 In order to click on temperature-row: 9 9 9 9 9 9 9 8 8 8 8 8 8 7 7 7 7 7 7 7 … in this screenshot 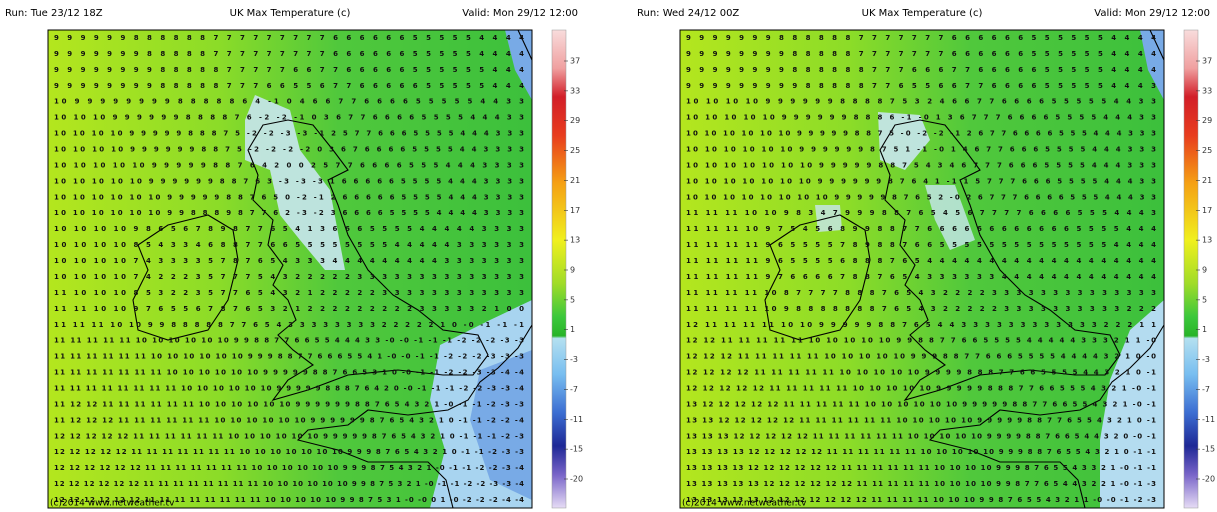, I will do `click(921, 38)`.